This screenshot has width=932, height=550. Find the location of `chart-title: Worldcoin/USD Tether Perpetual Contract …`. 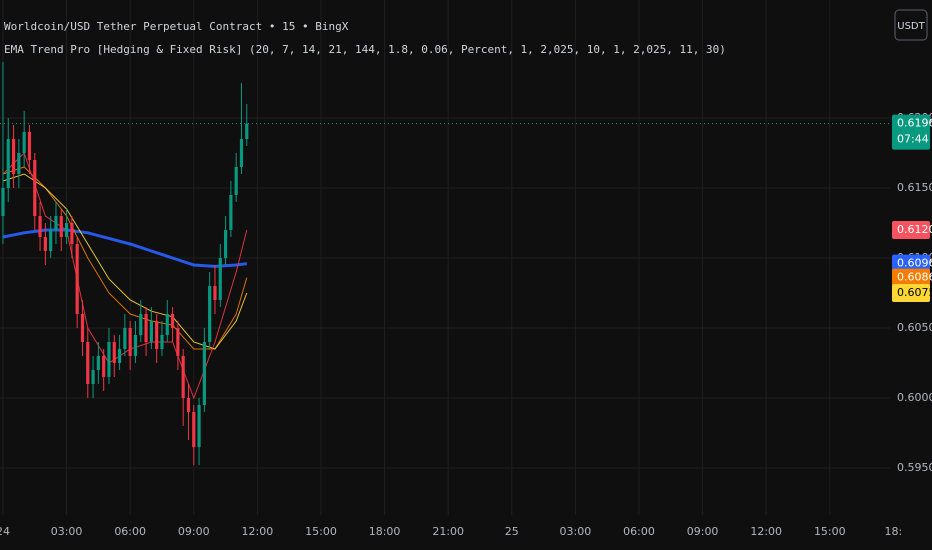

chart-title: Worldcoin/USD Tether Perpetual Contract … is located at coordinates (176, 26).